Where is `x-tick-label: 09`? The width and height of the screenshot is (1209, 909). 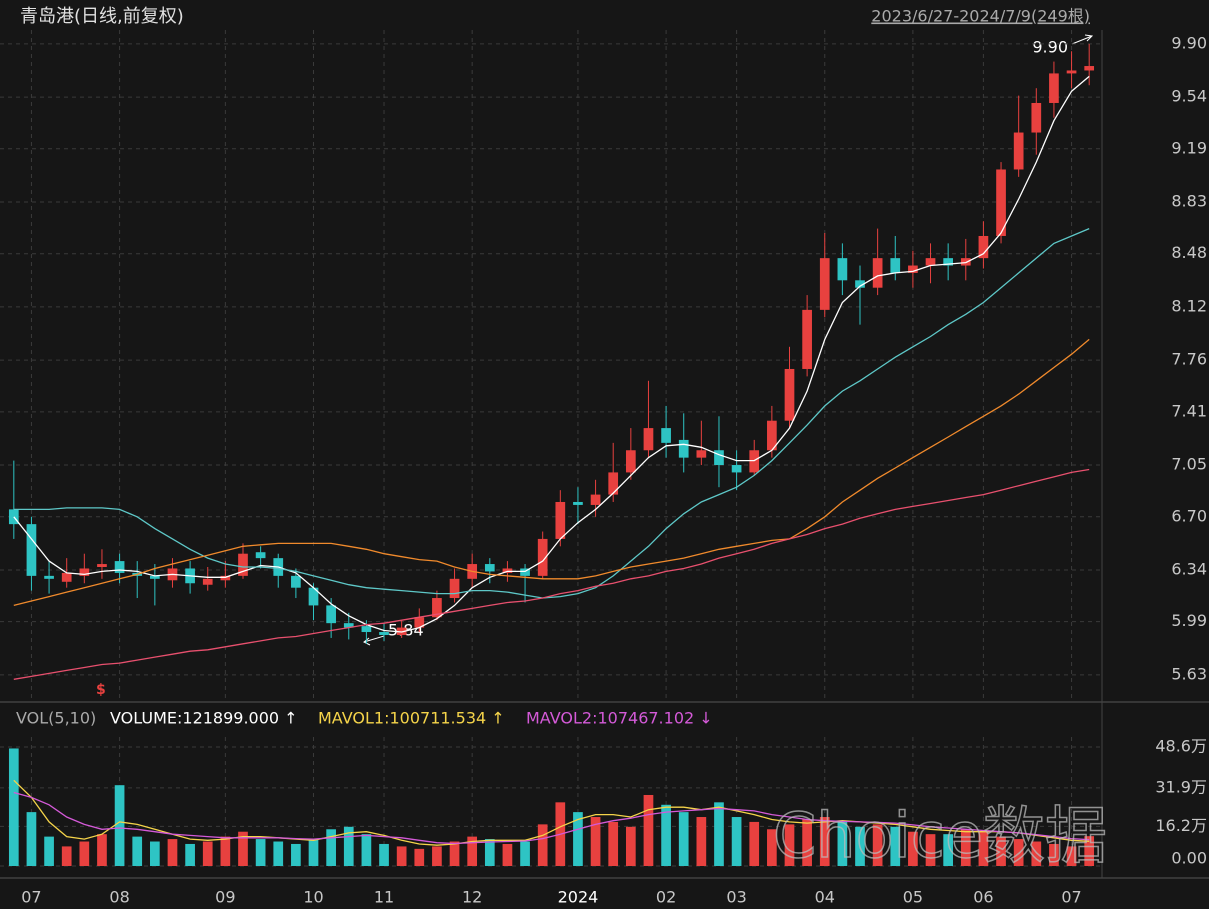 x-tick-label: 09 is located at coordinates (225, 897).